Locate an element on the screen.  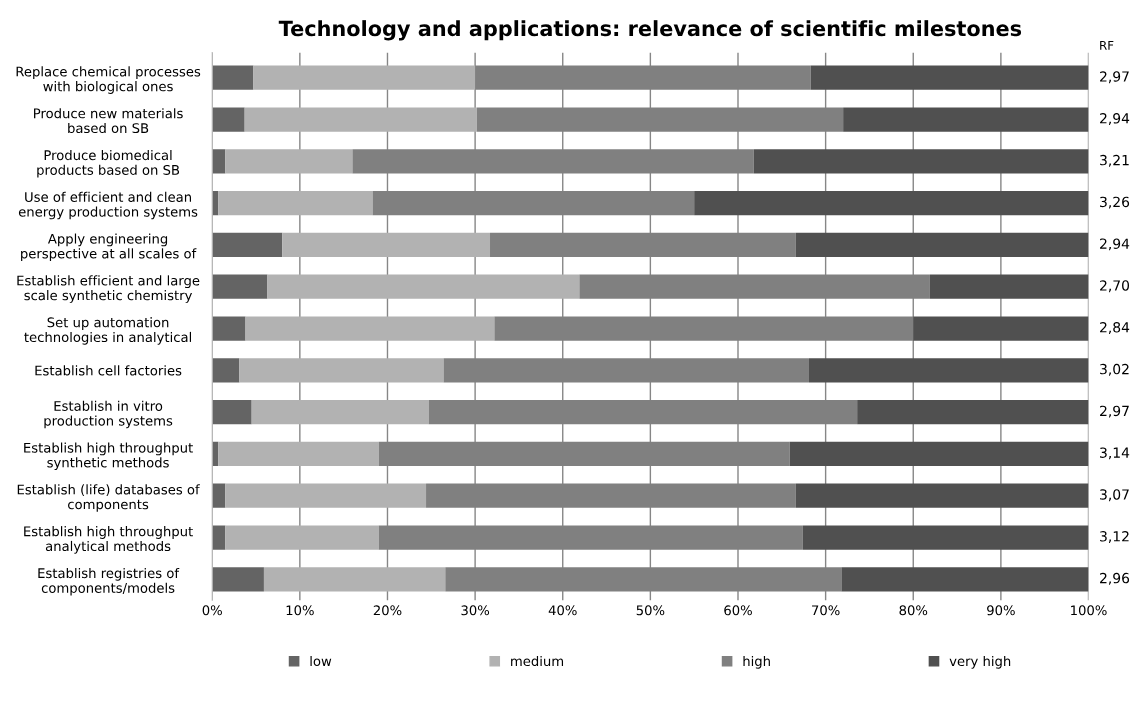
x-tick-label: 50% is located at coordinates (650, 610).